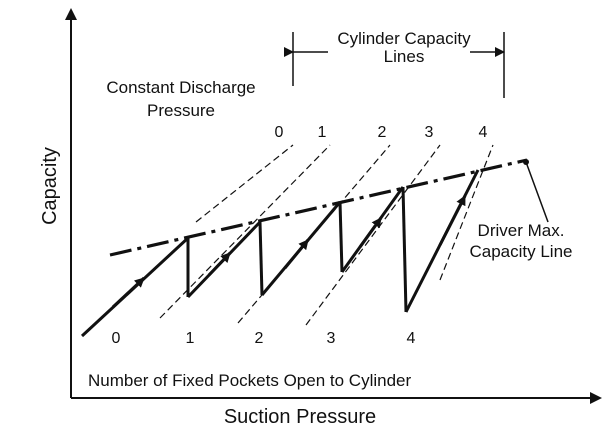  I want to click on pockets-caption: Number of Fixed Pockets Open to Cylinder, so click(249, 380).